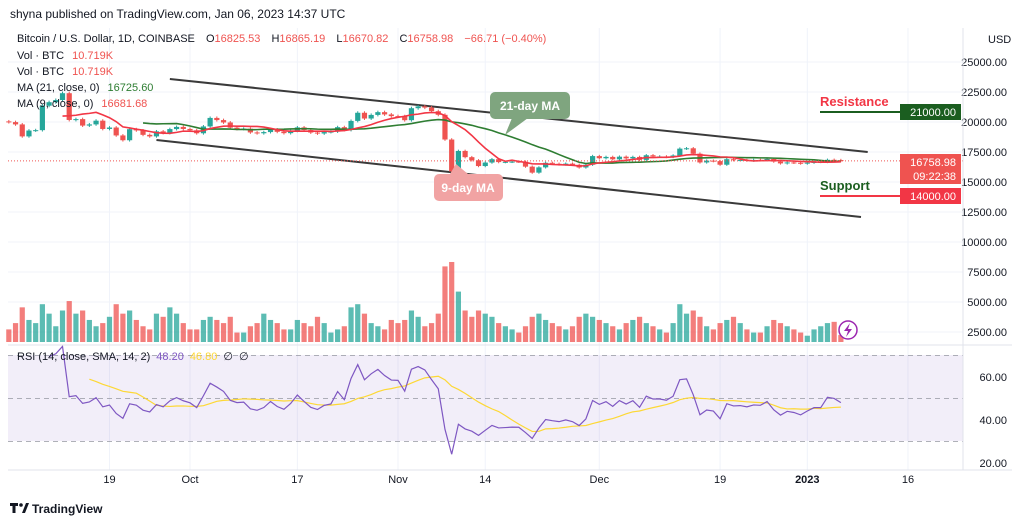  Describe the element at coordinates (530, 106) in the screenshot. I see `ma21-annotation-label: 21-day MA` at that location.